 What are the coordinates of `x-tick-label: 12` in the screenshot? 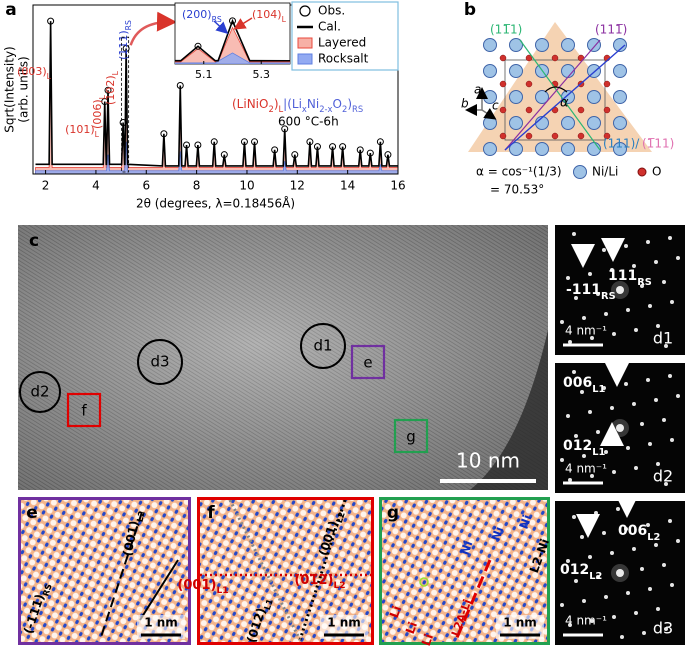 It's located at (297, 186).